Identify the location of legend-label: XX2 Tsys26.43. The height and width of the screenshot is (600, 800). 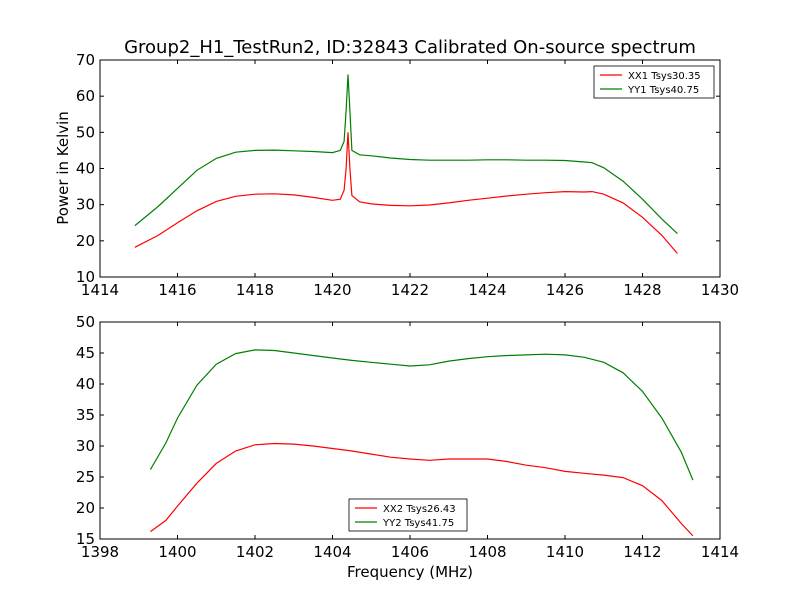
(419, 509).